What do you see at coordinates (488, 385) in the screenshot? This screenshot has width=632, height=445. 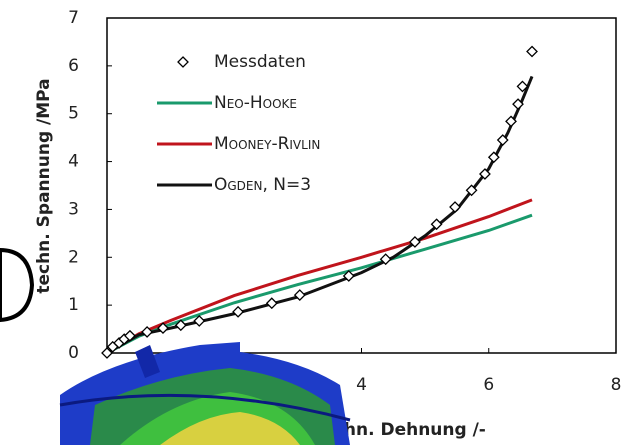 I see `x-tick-label: 6` at bounding box center [488, 385].